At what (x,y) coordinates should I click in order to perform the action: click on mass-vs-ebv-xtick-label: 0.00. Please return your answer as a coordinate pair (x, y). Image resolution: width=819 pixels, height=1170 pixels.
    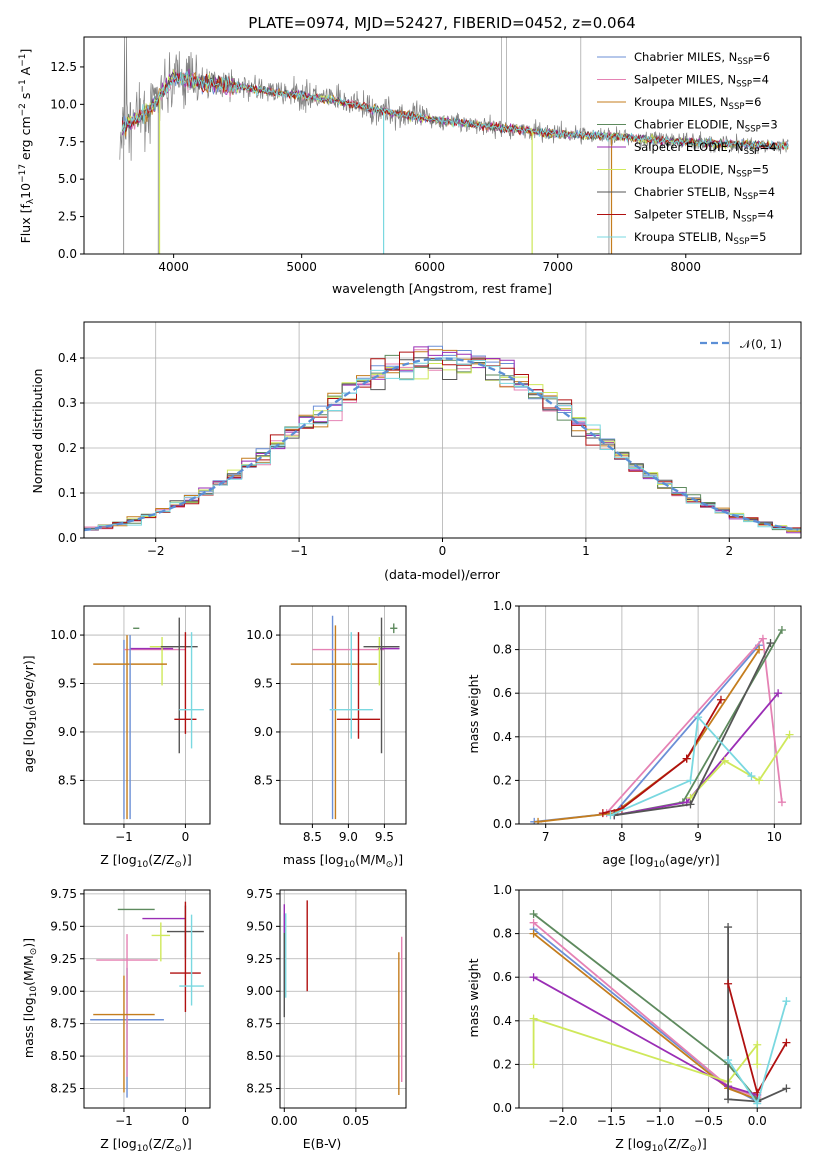
    Looking at the image, I should click on (284, 1121).